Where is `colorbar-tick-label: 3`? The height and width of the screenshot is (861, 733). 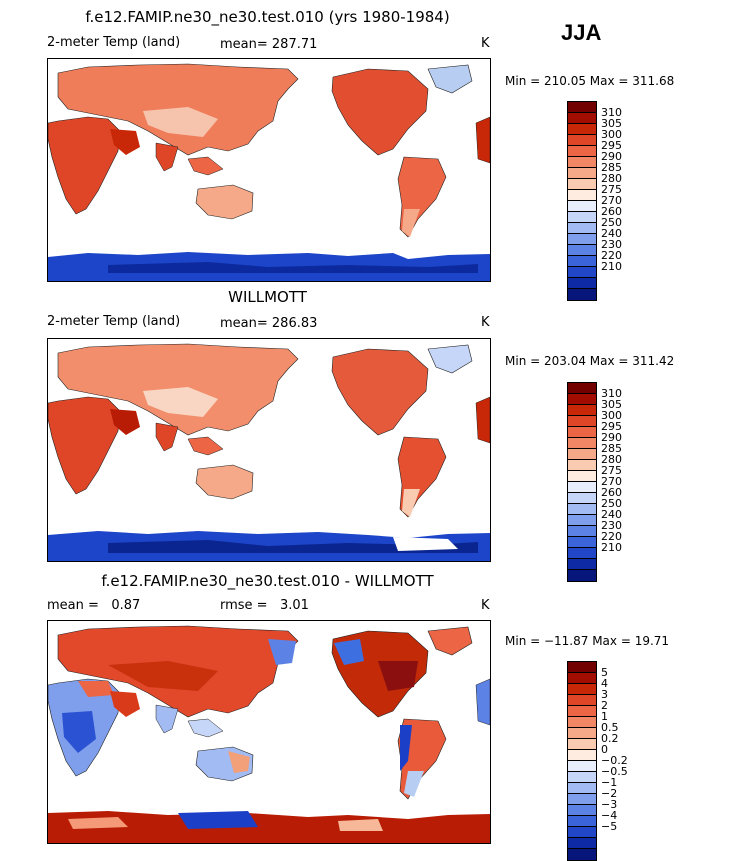
colorbar-tick-label: 3 is located at coordinates (604, 694).